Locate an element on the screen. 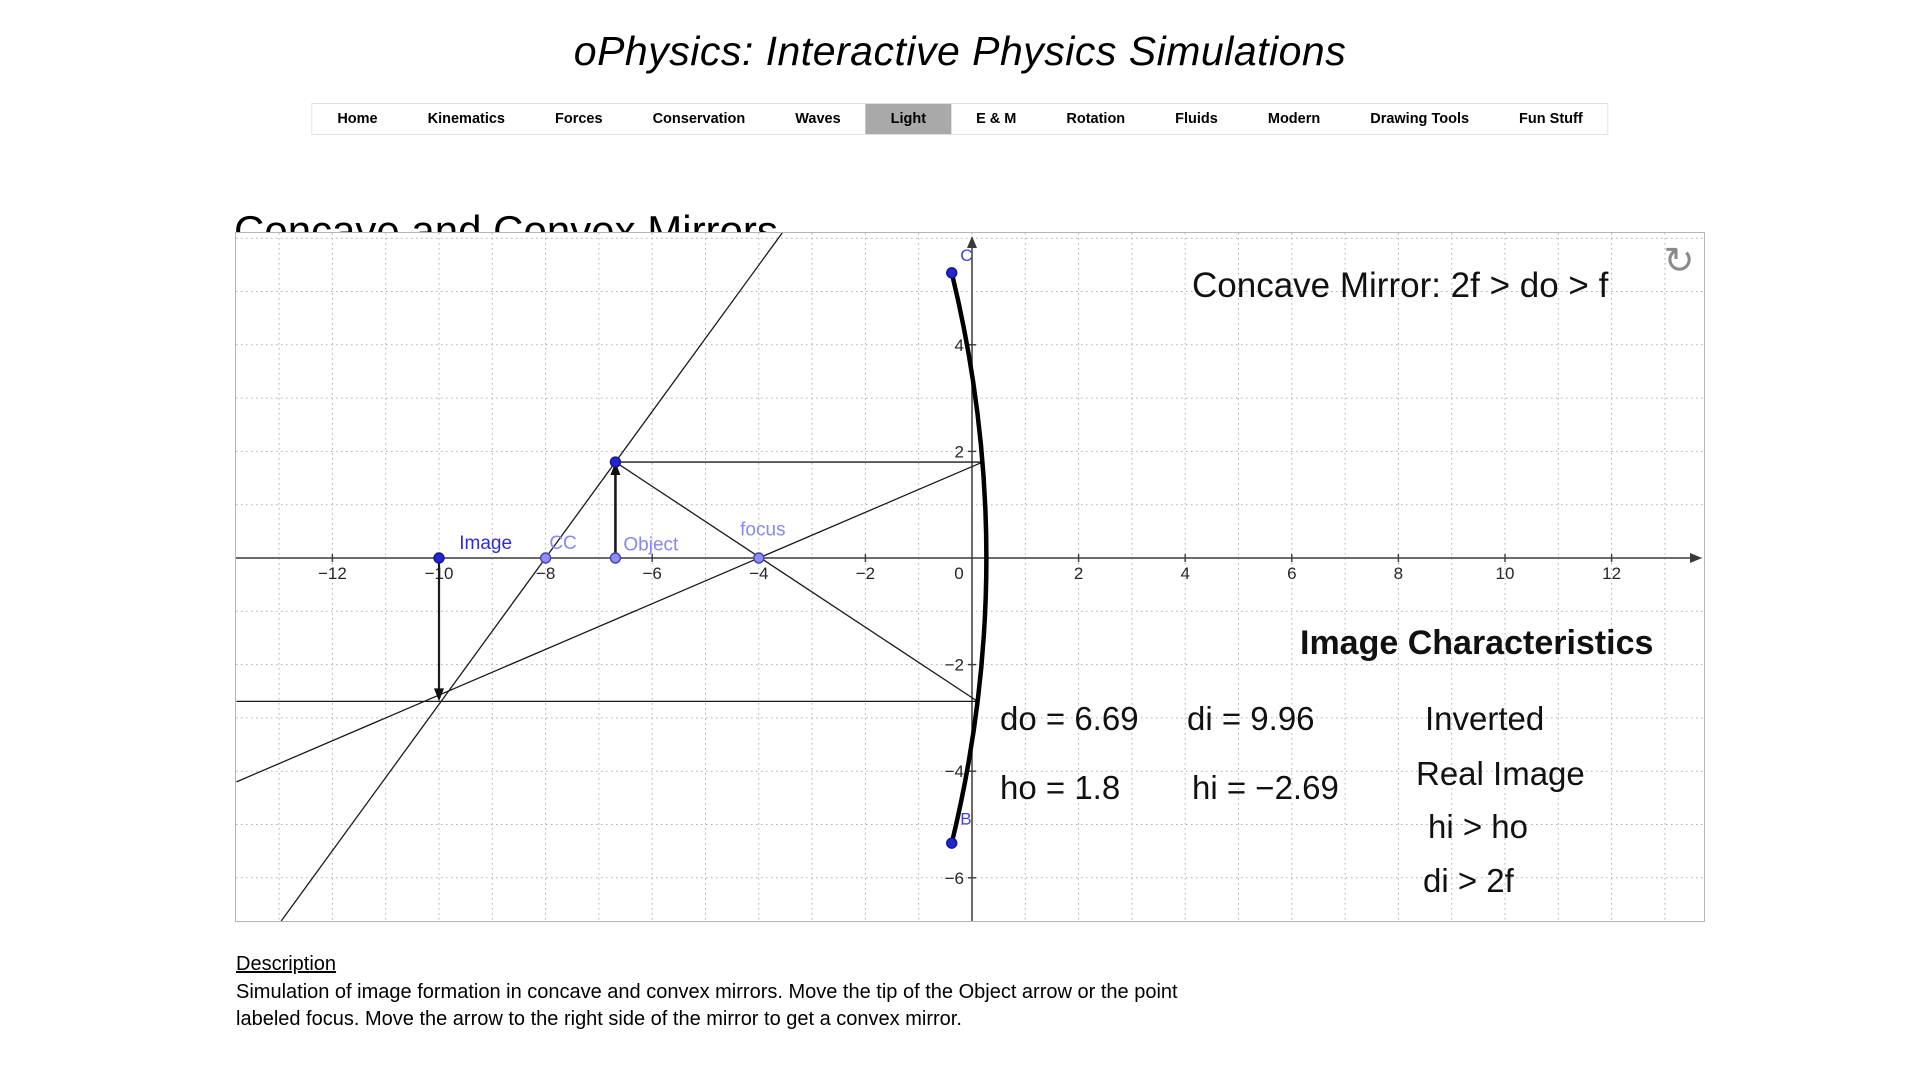 The height and width of the screenshot is (1080, 1920). x-tick-label: −4 is located at coordinates (758, 573).